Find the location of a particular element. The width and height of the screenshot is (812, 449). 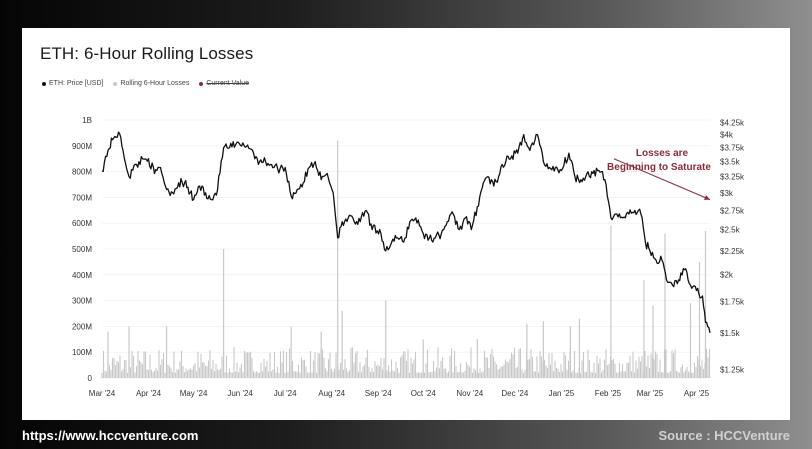

legend-label-losses: Rolling 6-Hour Losses is located at coordinates (155, 83).